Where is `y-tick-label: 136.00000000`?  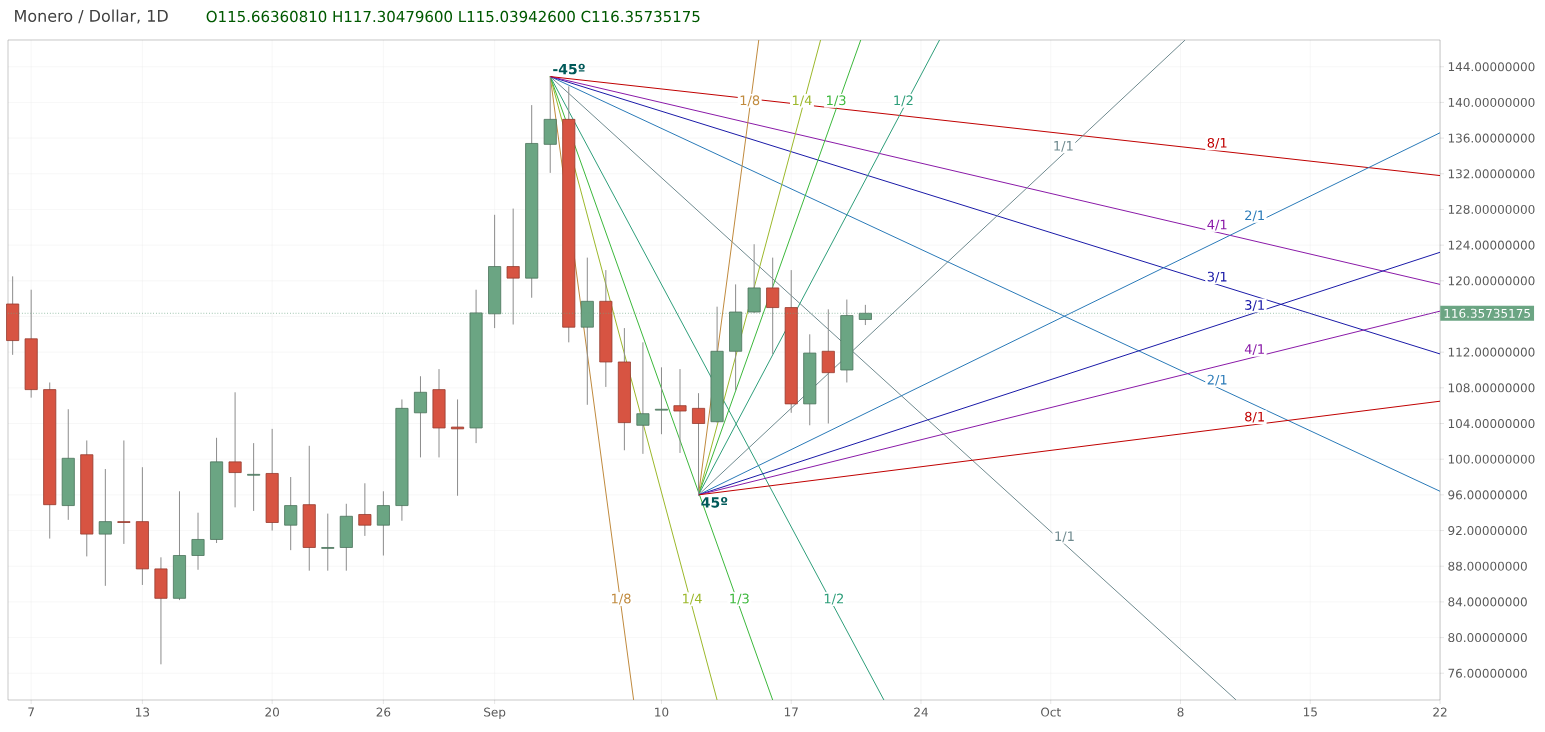 y-tick-label: 136.00000000 is located at coordinates (1491, 138).